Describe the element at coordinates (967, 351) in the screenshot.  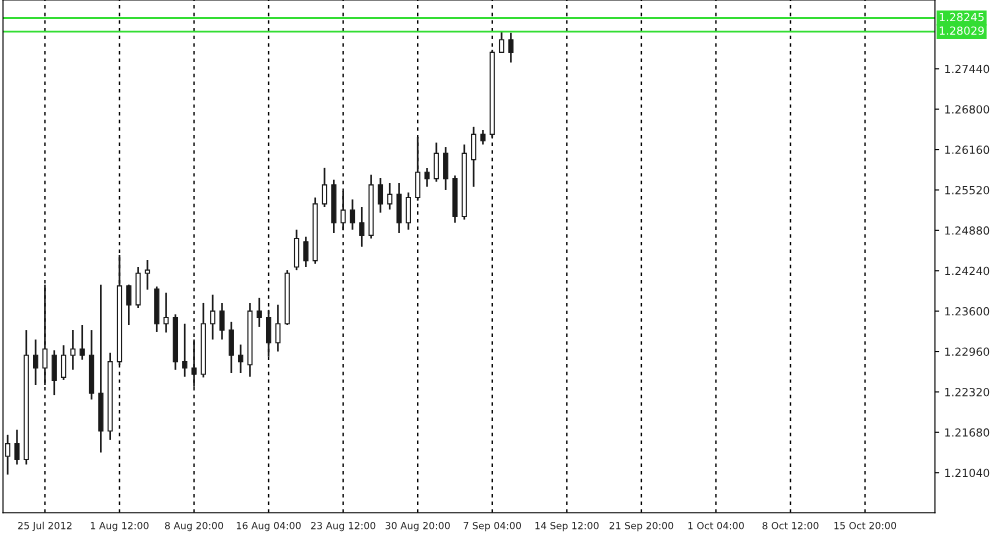
I see `y-tick-label: 1.22960` at that location.